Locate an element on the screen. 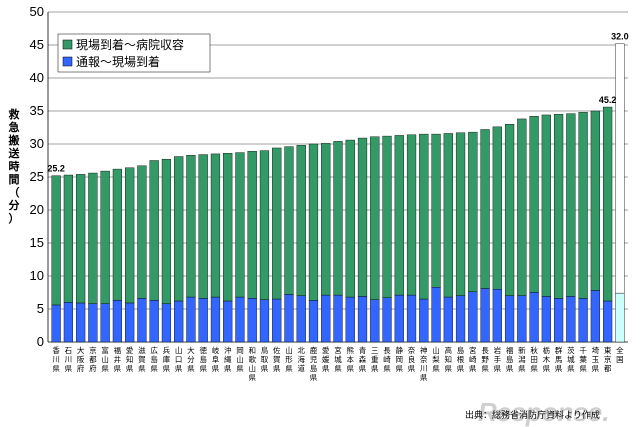 Image resolution: width=640 pixels, height=427 pixels. category-label: 茨城県 is located at coordinates (571, 359).